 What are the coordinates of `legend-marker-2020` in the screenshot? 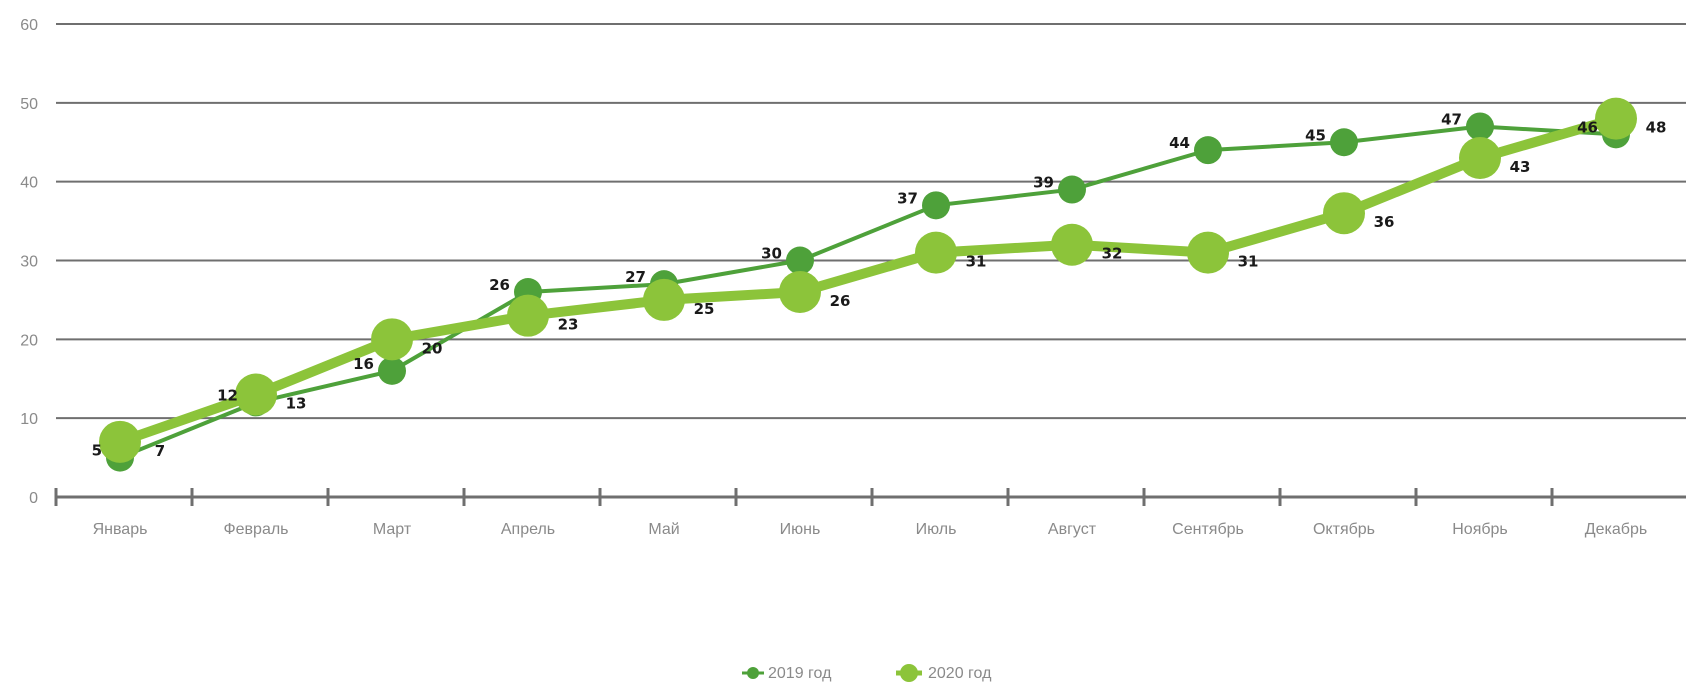 It's located at (909, 673).